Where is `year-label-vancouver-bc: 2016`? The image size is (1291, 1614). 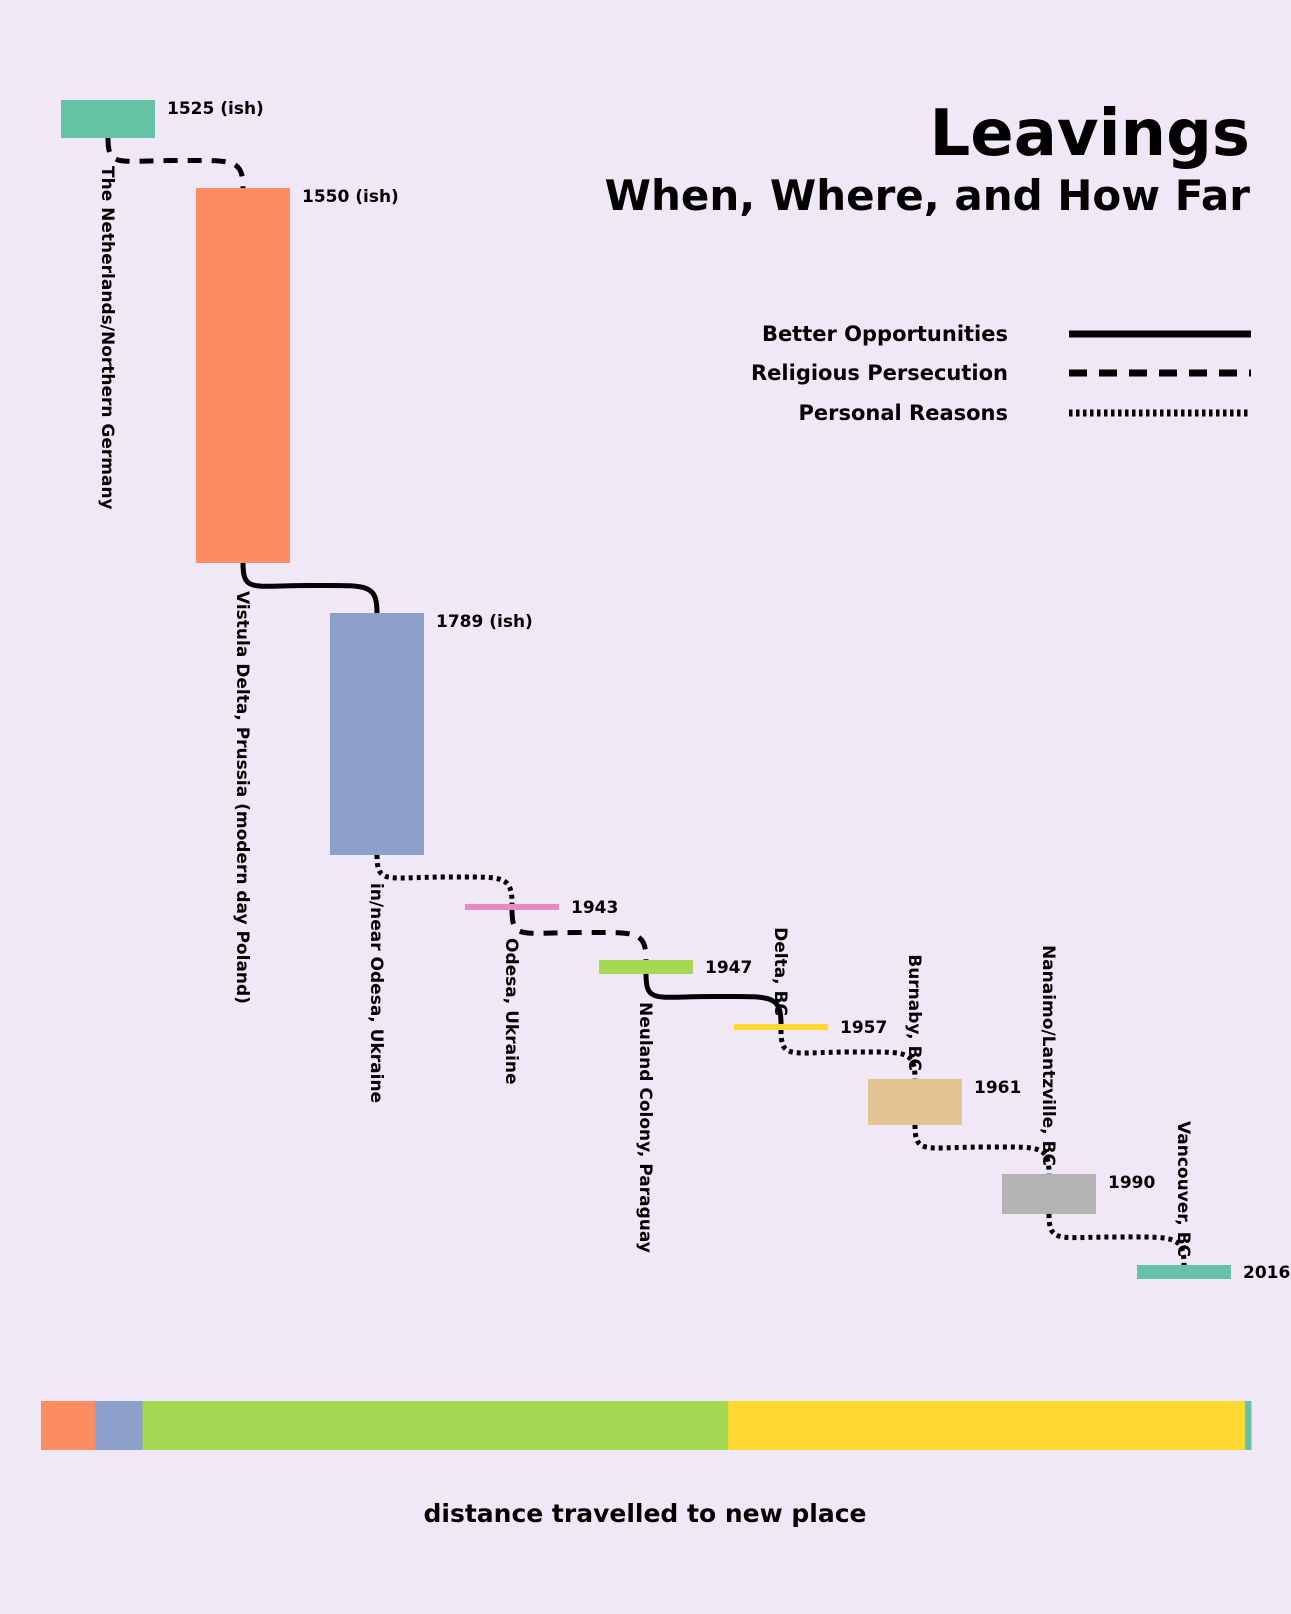 year-label-vancouver-bc: 2016 is located at coordinates (1266, 1273).